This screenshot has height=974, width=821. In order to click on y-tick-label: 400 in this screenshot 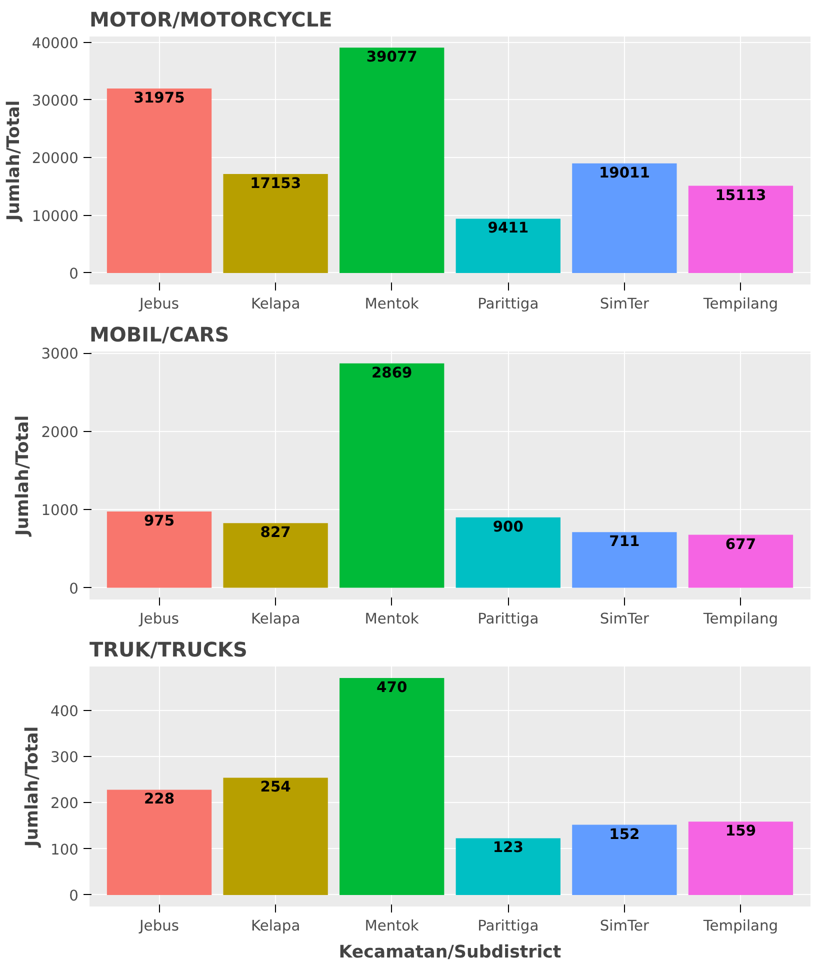, I will do `click(64, 711)`.